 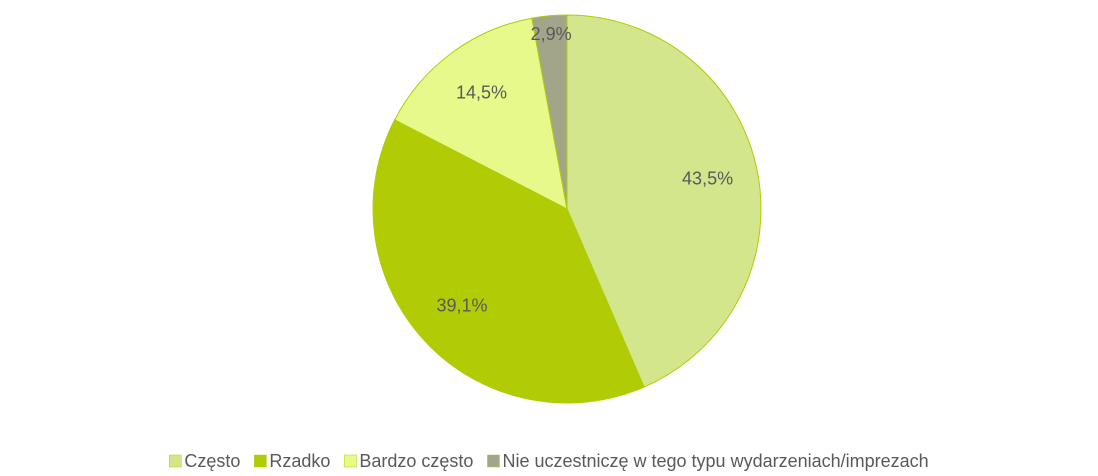 I want to click on data-label: 39,1%, so click(x=462, y=306).